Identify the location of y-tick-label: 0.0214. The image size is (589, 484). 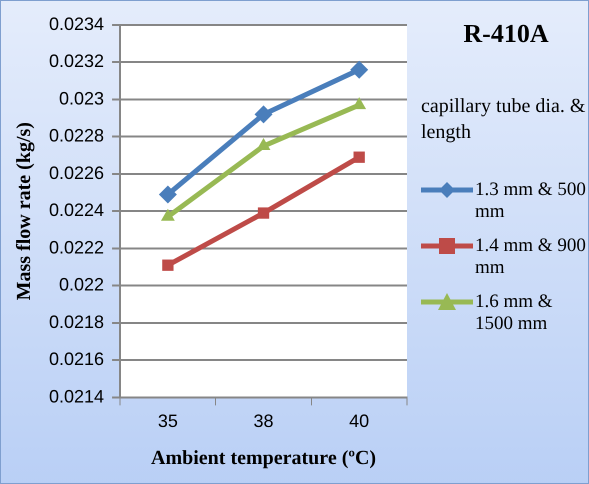
(76, 396).